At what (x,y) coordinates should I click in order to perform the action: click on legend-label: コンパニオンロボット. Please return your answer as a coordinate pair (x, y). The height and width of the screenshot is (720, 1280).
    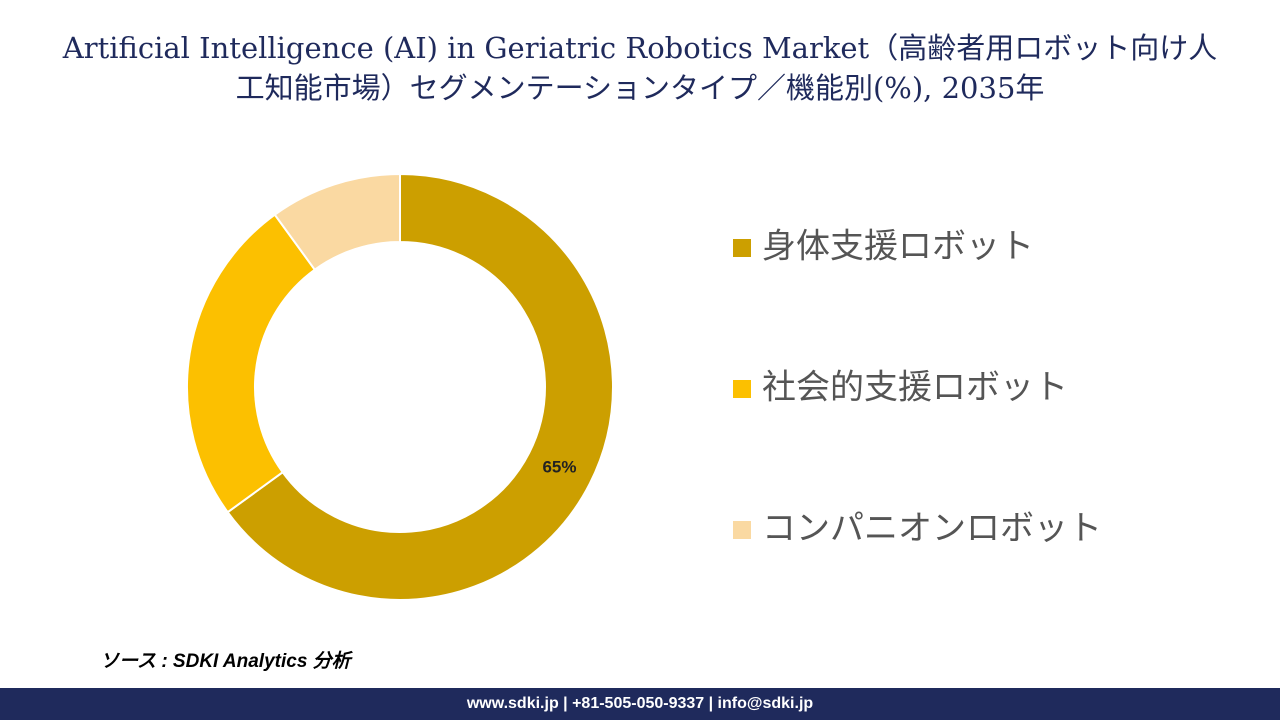
    Looking at the image, I should click on (932, 529).